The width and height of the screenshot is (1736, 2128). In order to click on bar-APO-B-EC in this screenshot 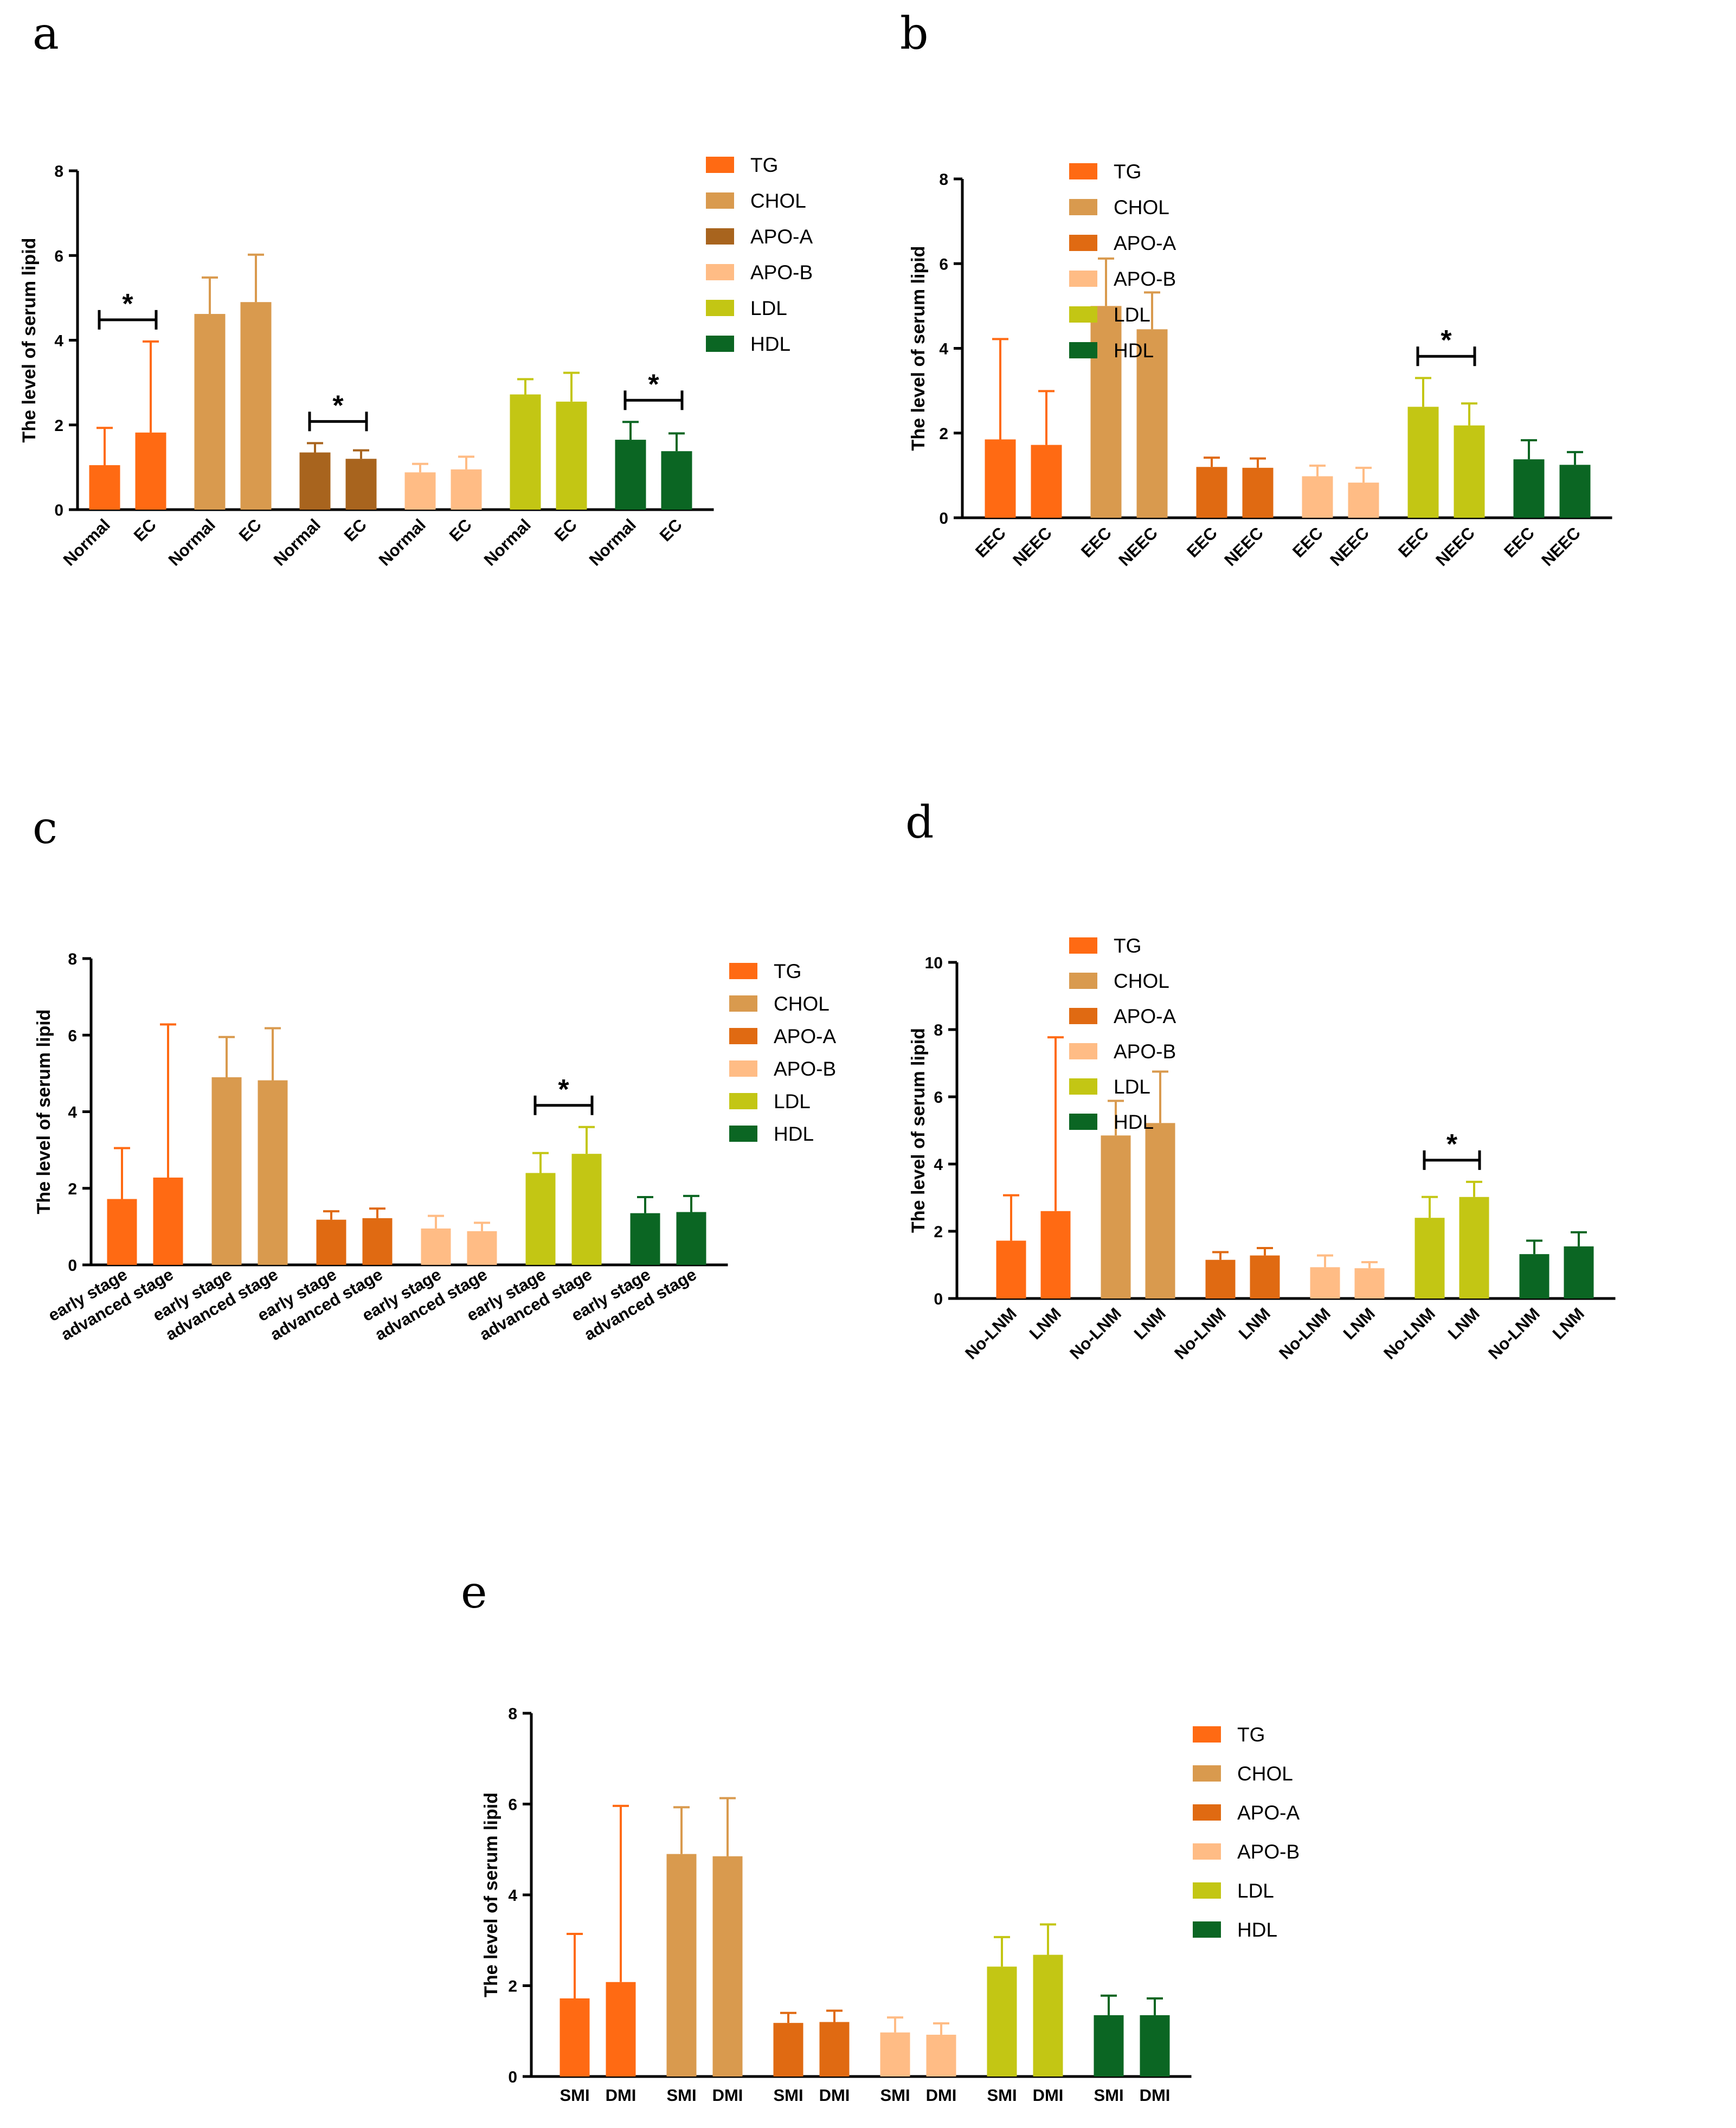, I will do `click(466, 489)`.